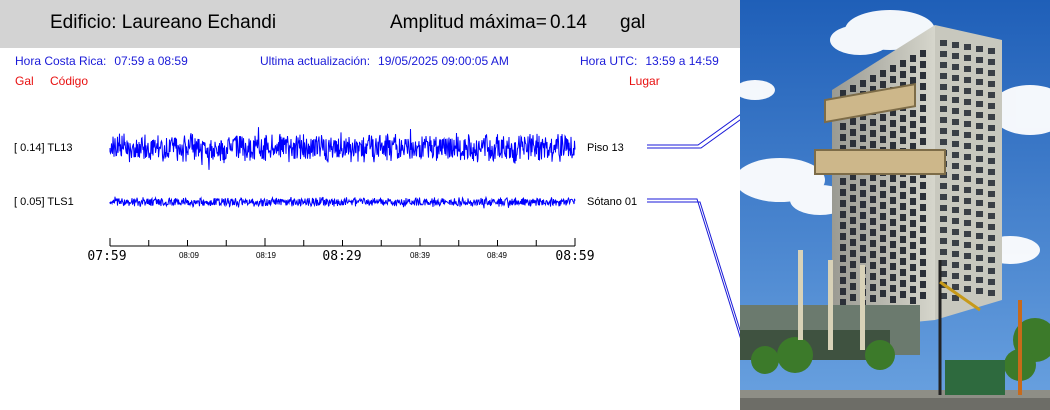  I want to click on tick-major-label: 07:59, so click(107, 256).